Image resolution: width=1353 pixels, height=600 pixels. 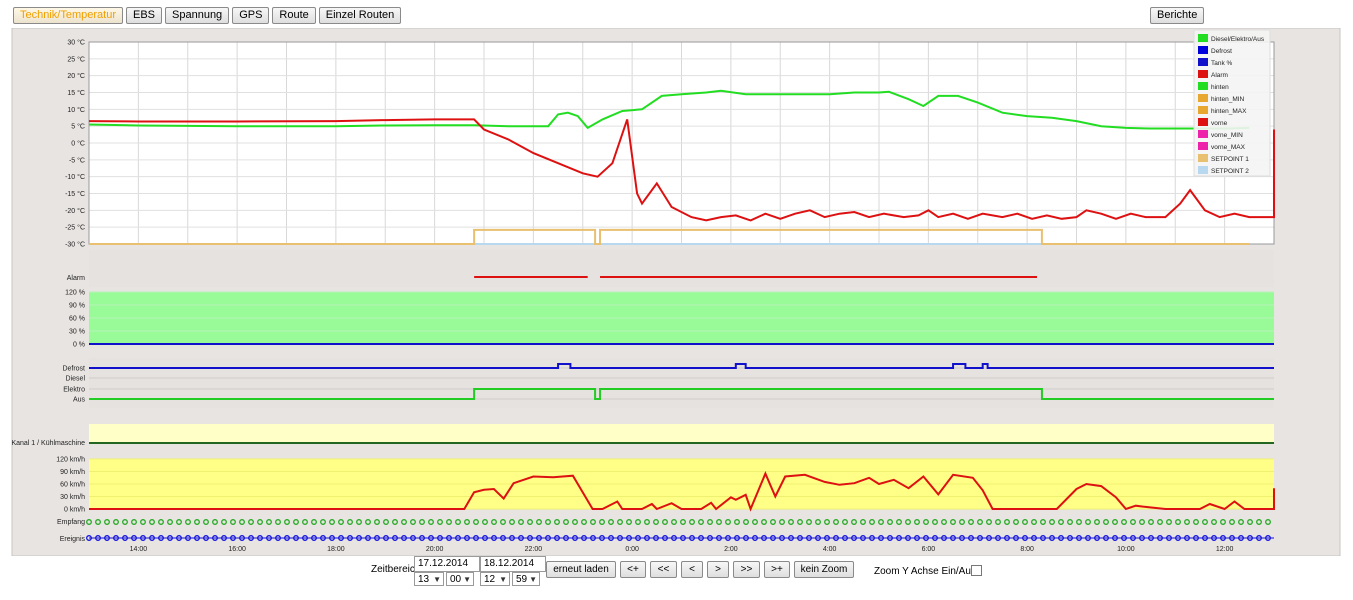 I want to click on temperature-tick-label: 0 °C, so click(x=78, y=144).